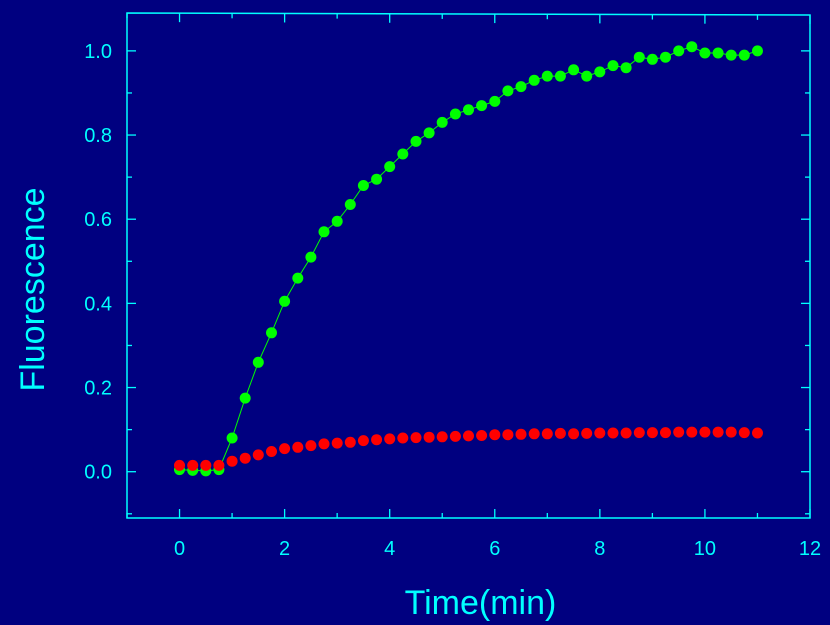  I want to click on y-axis-title: Fluorescence, so click(33, 289).